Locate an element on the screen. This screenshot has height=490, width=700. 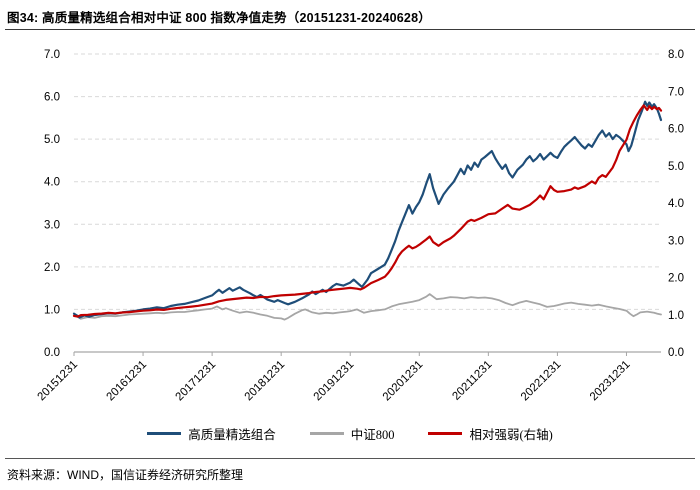
y-left-tick-label: 0.0 is located at coordinates (52, 353).